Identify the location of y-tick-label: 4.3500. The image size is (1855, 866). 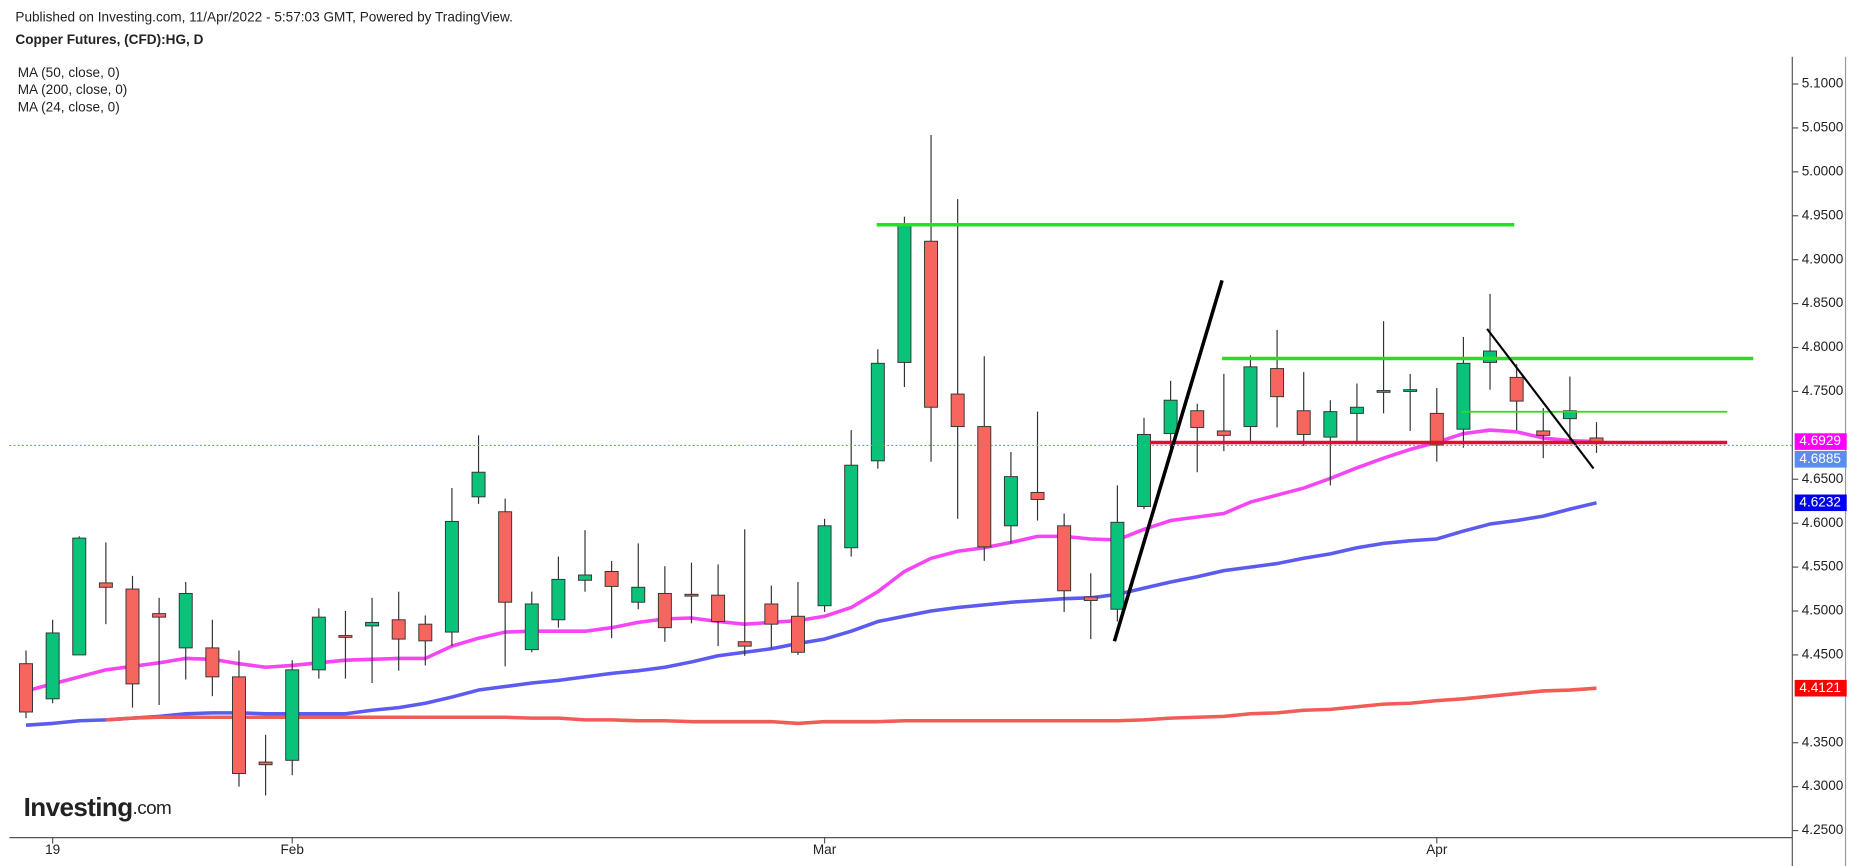
(1823, 741).